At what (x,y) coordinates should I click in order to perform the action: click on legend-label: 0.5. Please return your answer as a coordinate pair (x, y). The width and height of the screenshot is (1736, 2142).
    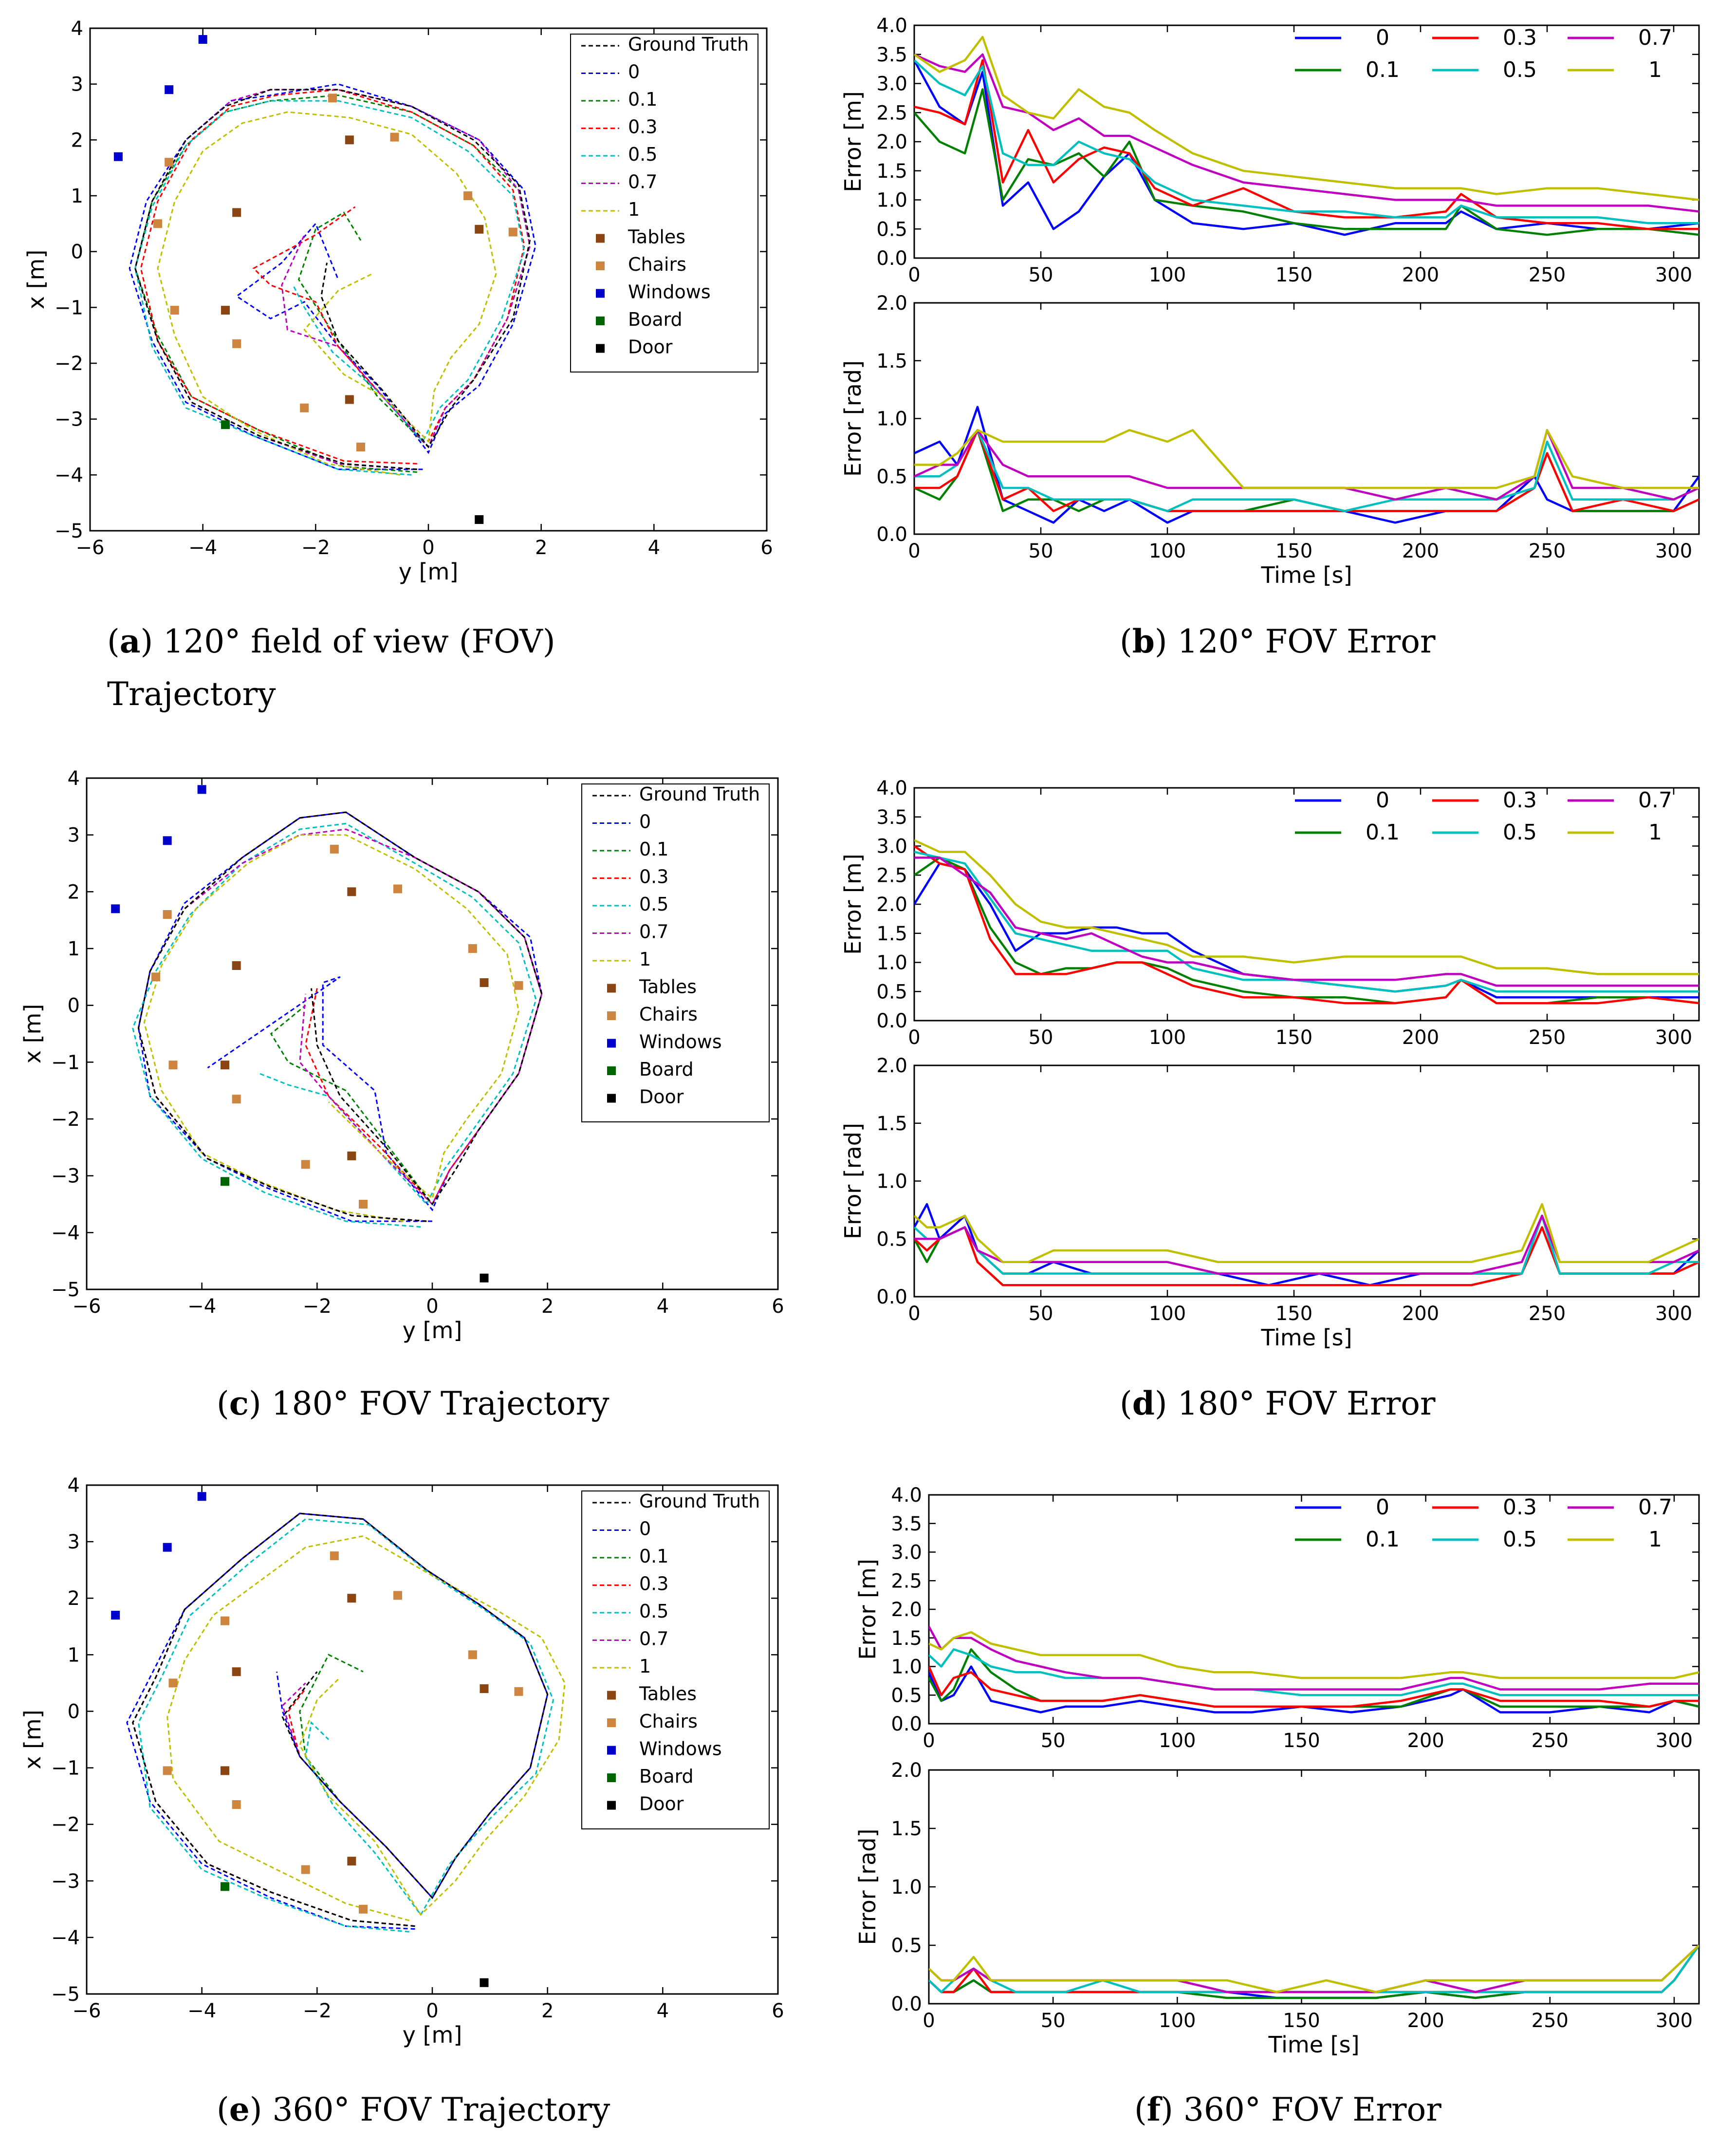
    Looking at the image, I should click on (1520, 69).